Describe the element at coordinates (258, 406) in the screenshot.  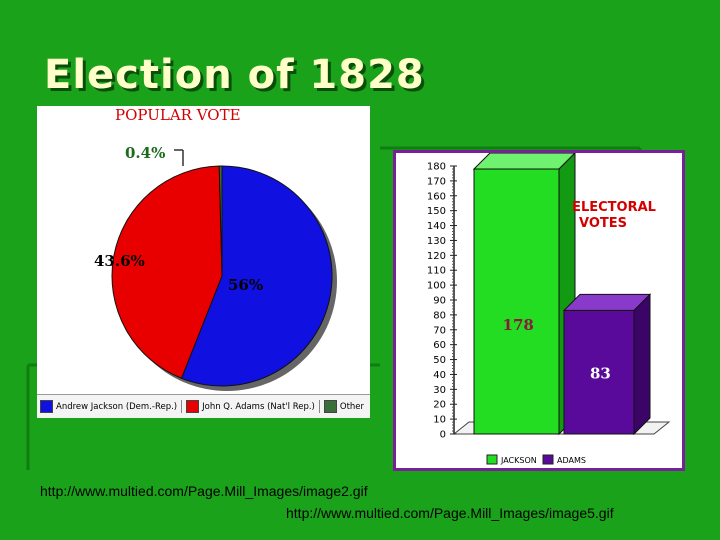
I see `legend-label-adams: John Q. Adams (Nat'l Rep.)` at that location.